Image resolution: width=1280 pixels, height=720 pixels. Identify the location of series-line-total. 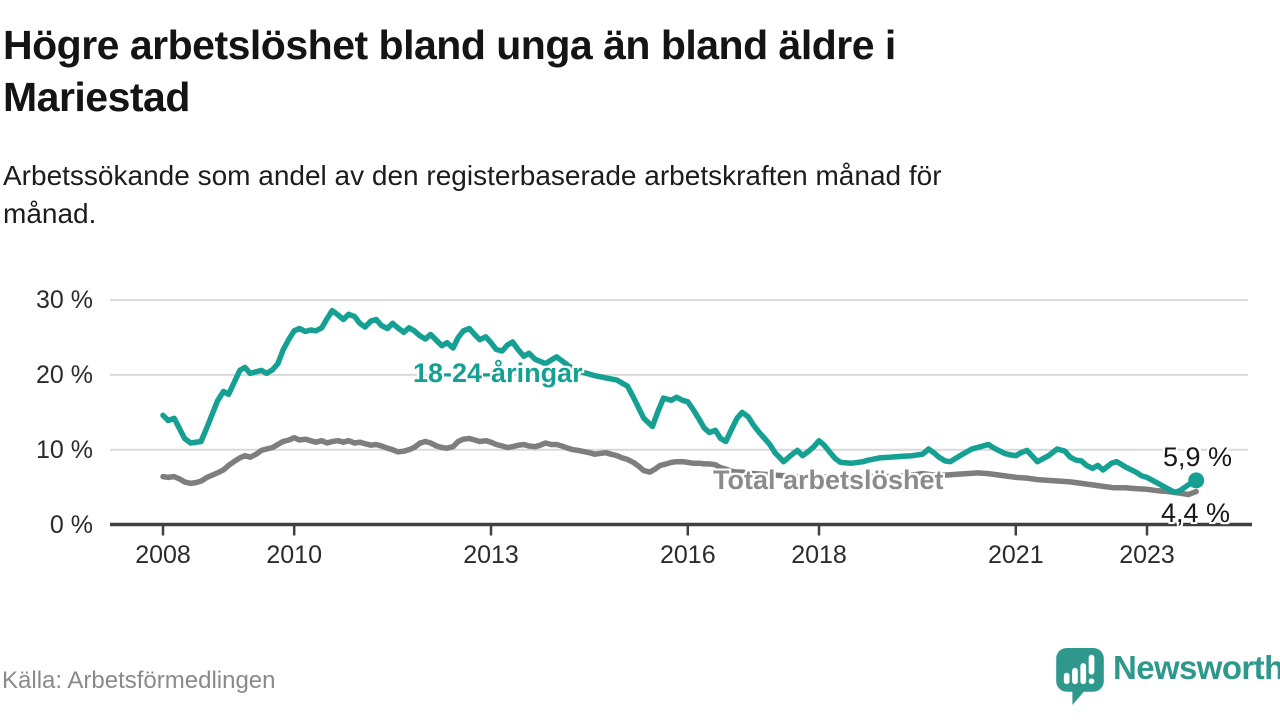
(679, 466).